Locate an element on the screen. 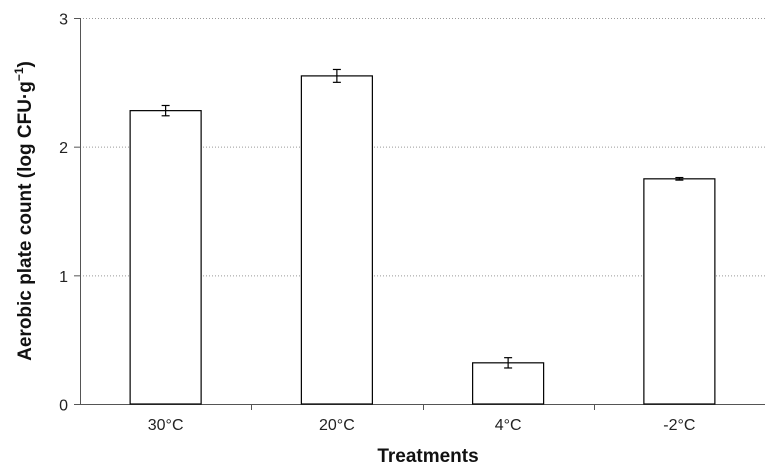 The width and height of the screenshot is (765, 469). y-tick-label: 3 is located at coordinates (63, 20).